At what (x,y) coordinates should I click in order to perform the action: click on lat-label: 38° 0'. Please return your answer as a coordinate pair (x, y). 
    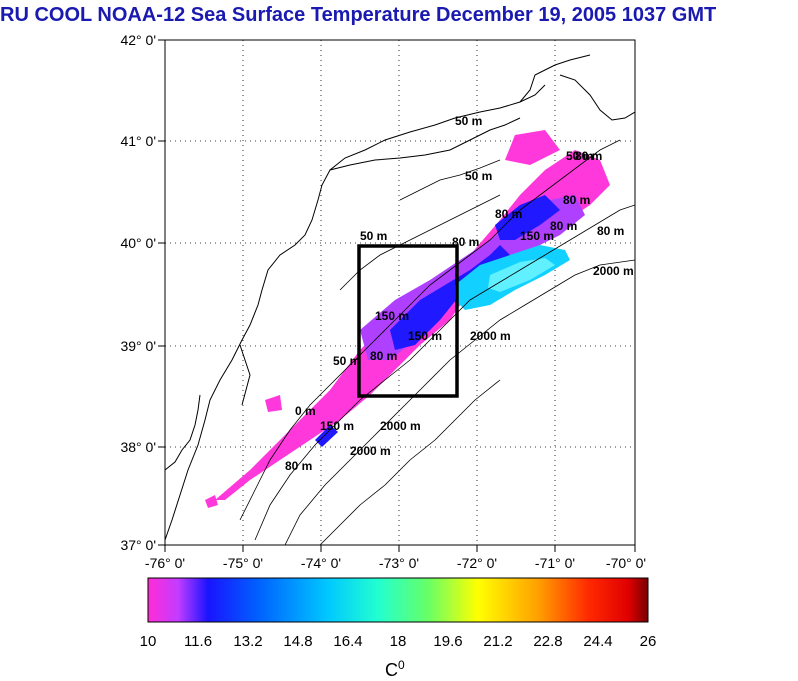
    Looking at the image, I should click on (138, 447).